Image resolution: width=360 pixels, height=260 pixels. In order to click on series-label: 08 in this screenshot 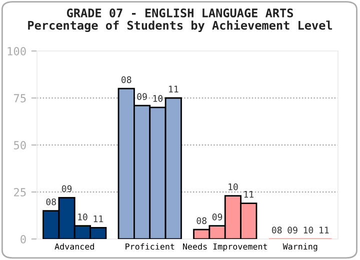, I will do `click(127, 80)`.